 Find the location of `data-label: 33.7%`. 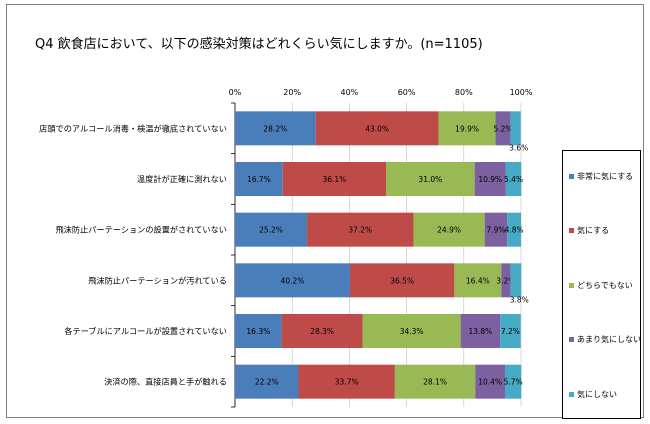

data-label: 33.7% is located at coordinates (347, 382).